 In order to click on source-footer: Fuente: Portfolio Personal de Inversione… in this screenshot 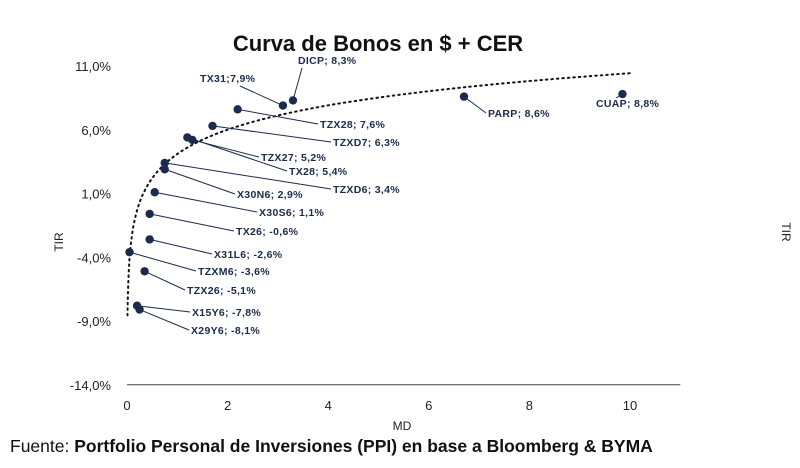, I will do `click(331, 446)`.